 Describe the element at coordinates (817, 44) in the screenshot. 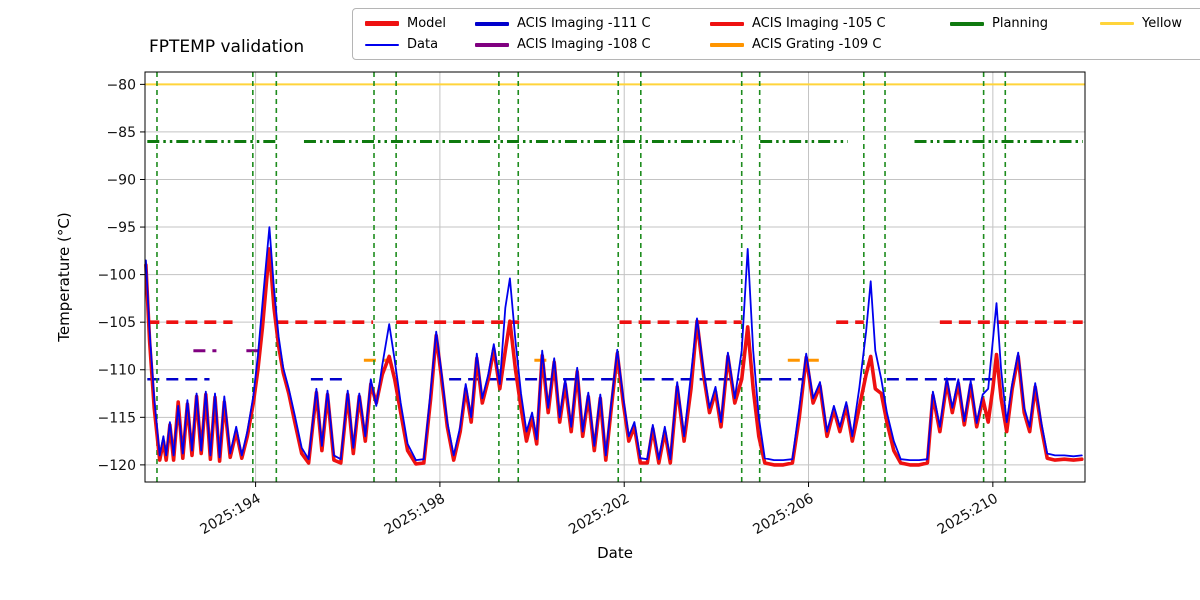

I see `legend-label: ACIS Grating -109 C` at that location.